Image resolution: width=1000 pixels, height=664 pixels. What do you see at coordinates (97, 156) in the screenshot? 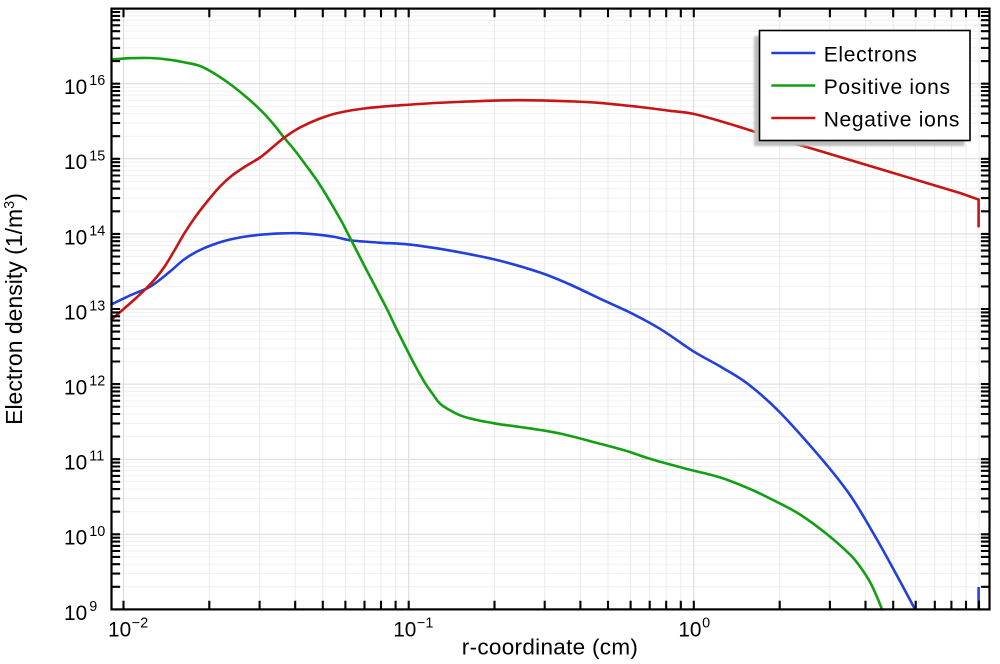
I see `svg-text: 15` at bounding box center [97, 156].